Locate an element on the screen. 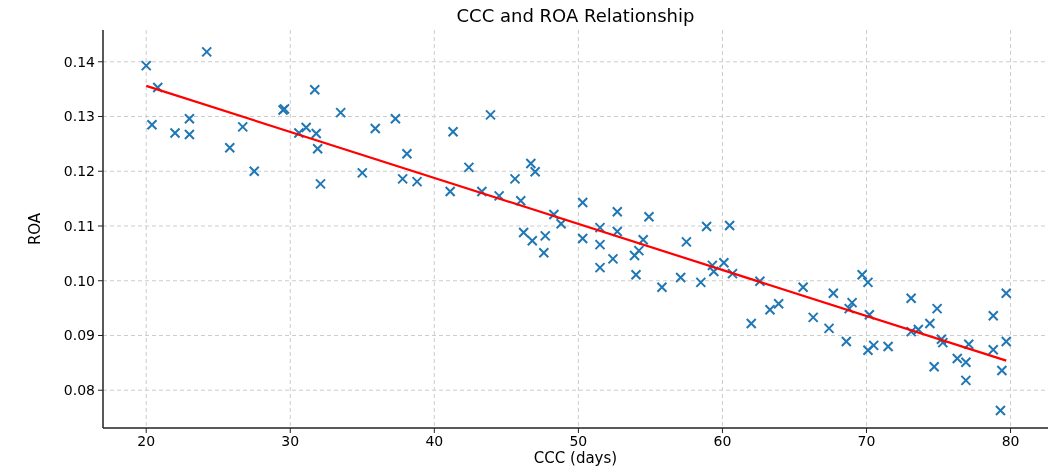 This screenshot has height=470, width=1051. x-tick-label: 50 is located at coordinates (578, 441).